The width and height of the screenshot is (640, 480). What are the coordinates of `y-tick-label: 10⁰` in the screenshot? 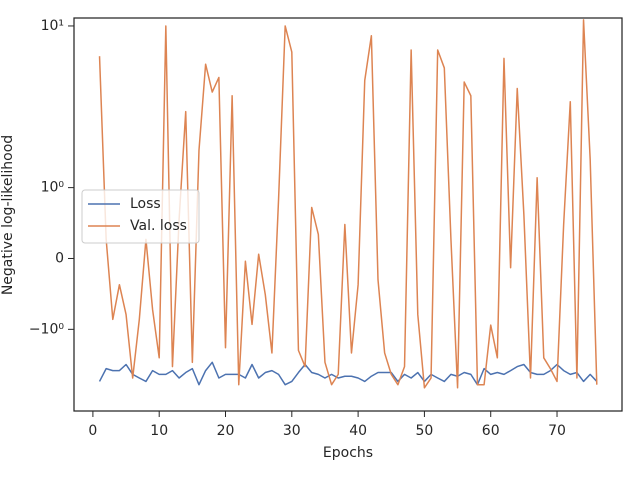 It's located at (53, 188).